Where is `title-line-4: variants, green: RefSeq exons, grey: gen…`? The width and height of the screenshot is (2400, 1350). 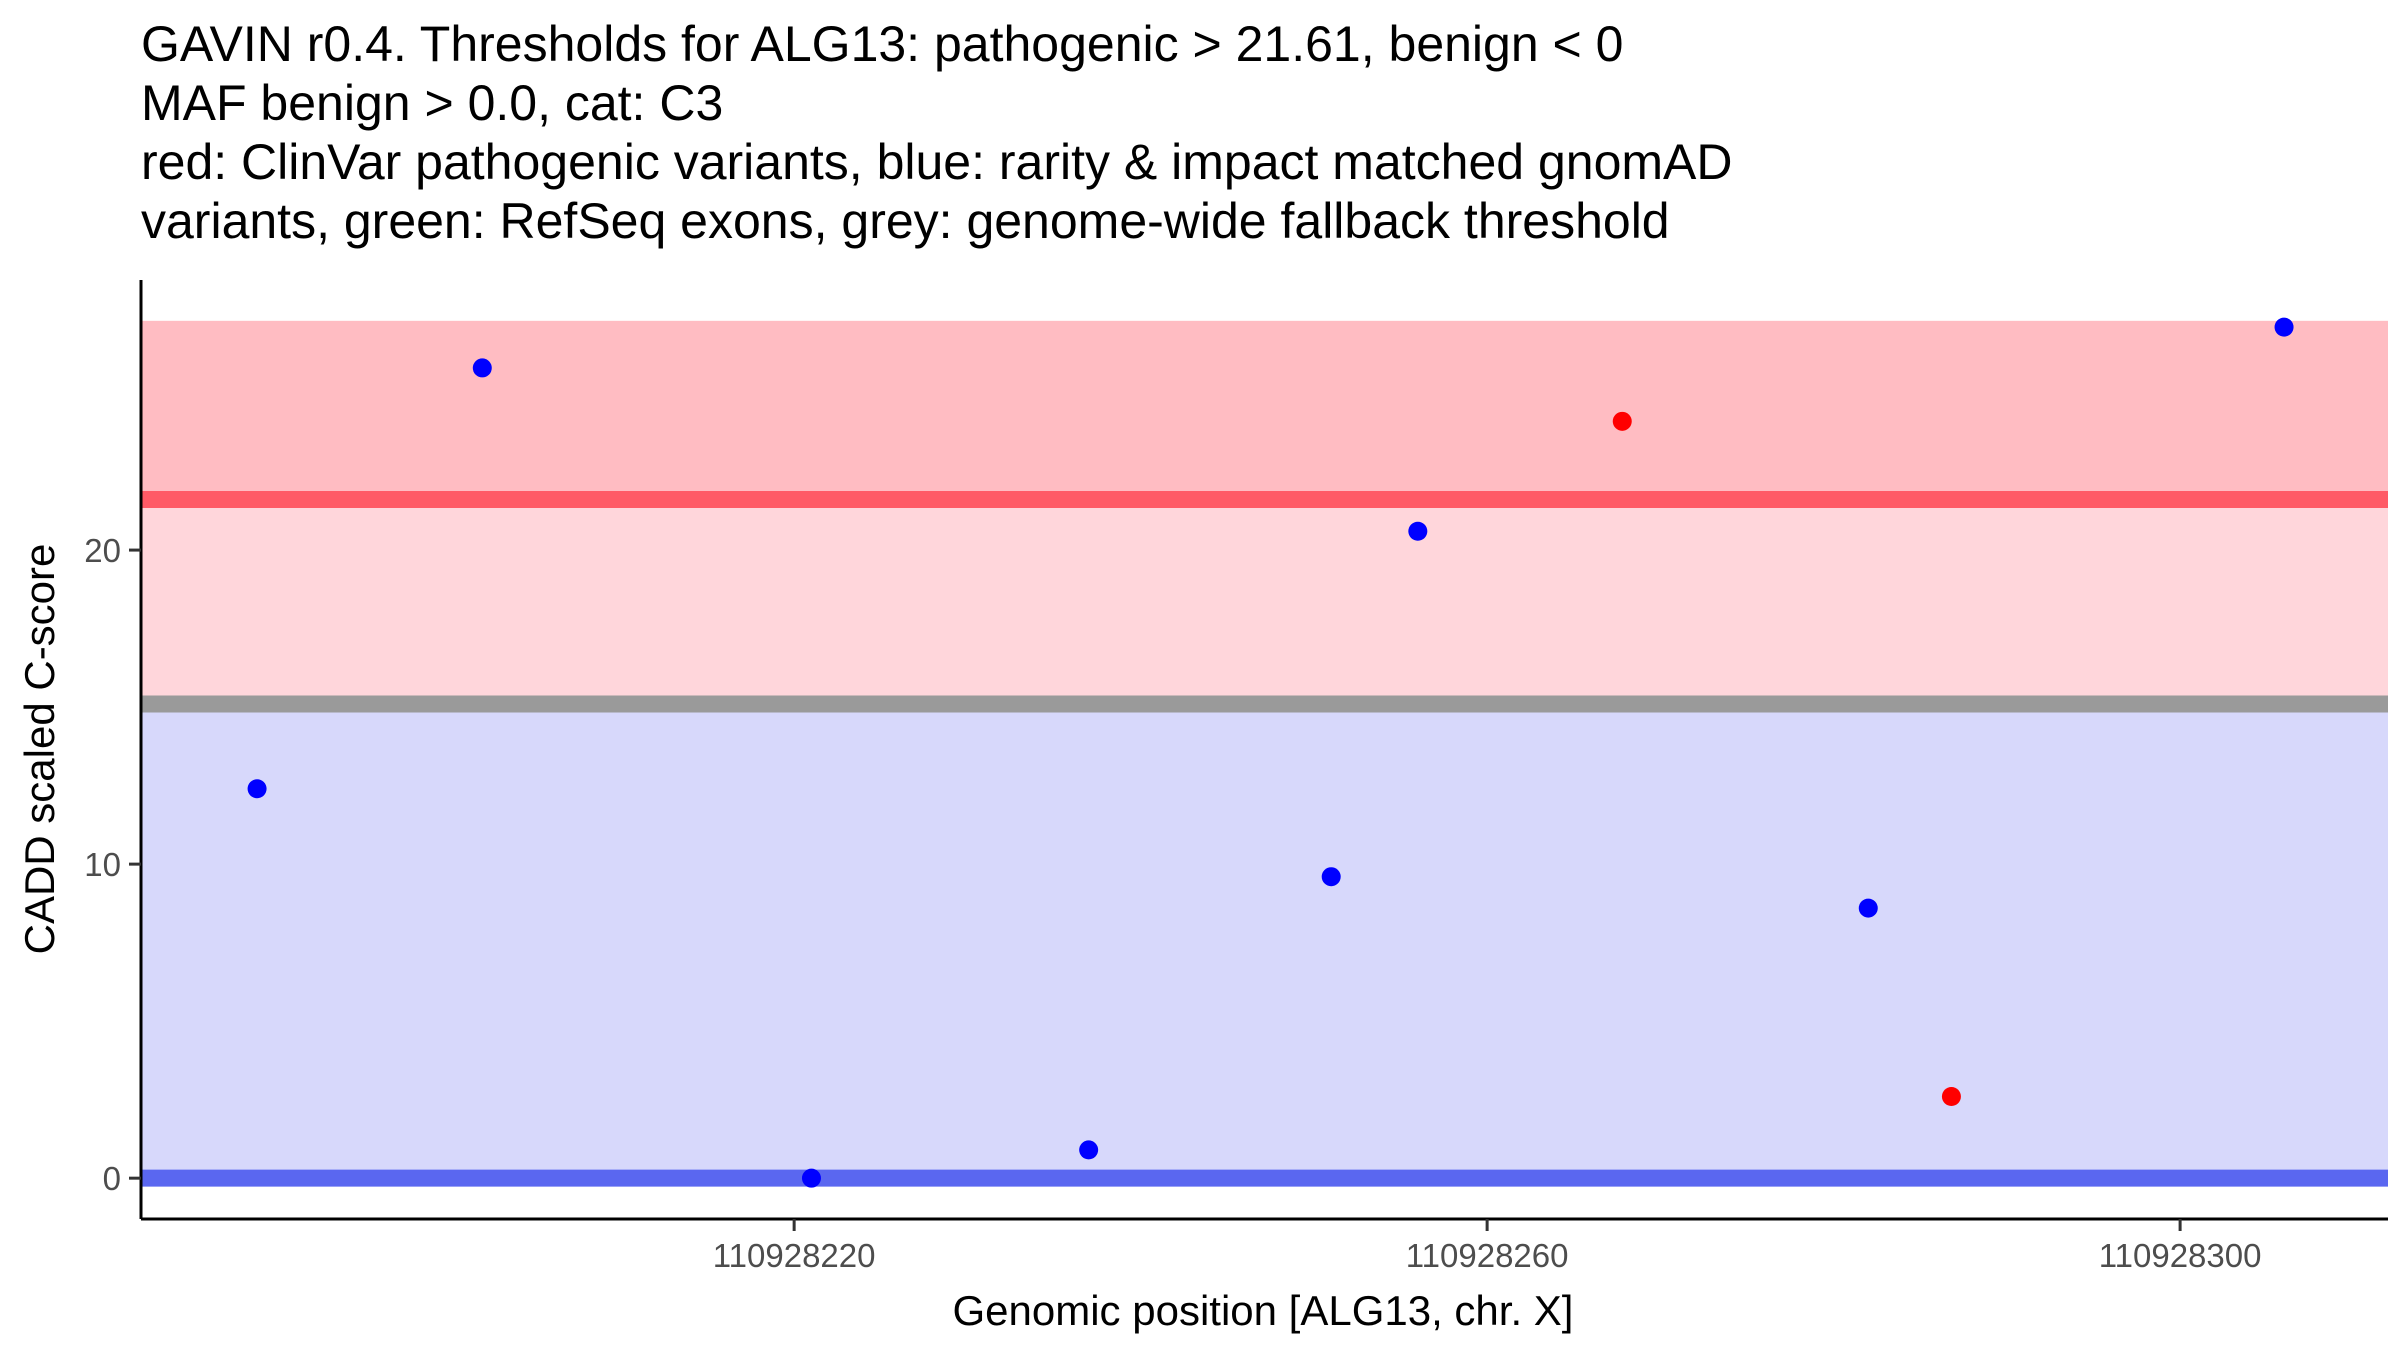 title-line-4: variants, green: RefSeq exons, grey: gen… is located at coordinates (905, 221).